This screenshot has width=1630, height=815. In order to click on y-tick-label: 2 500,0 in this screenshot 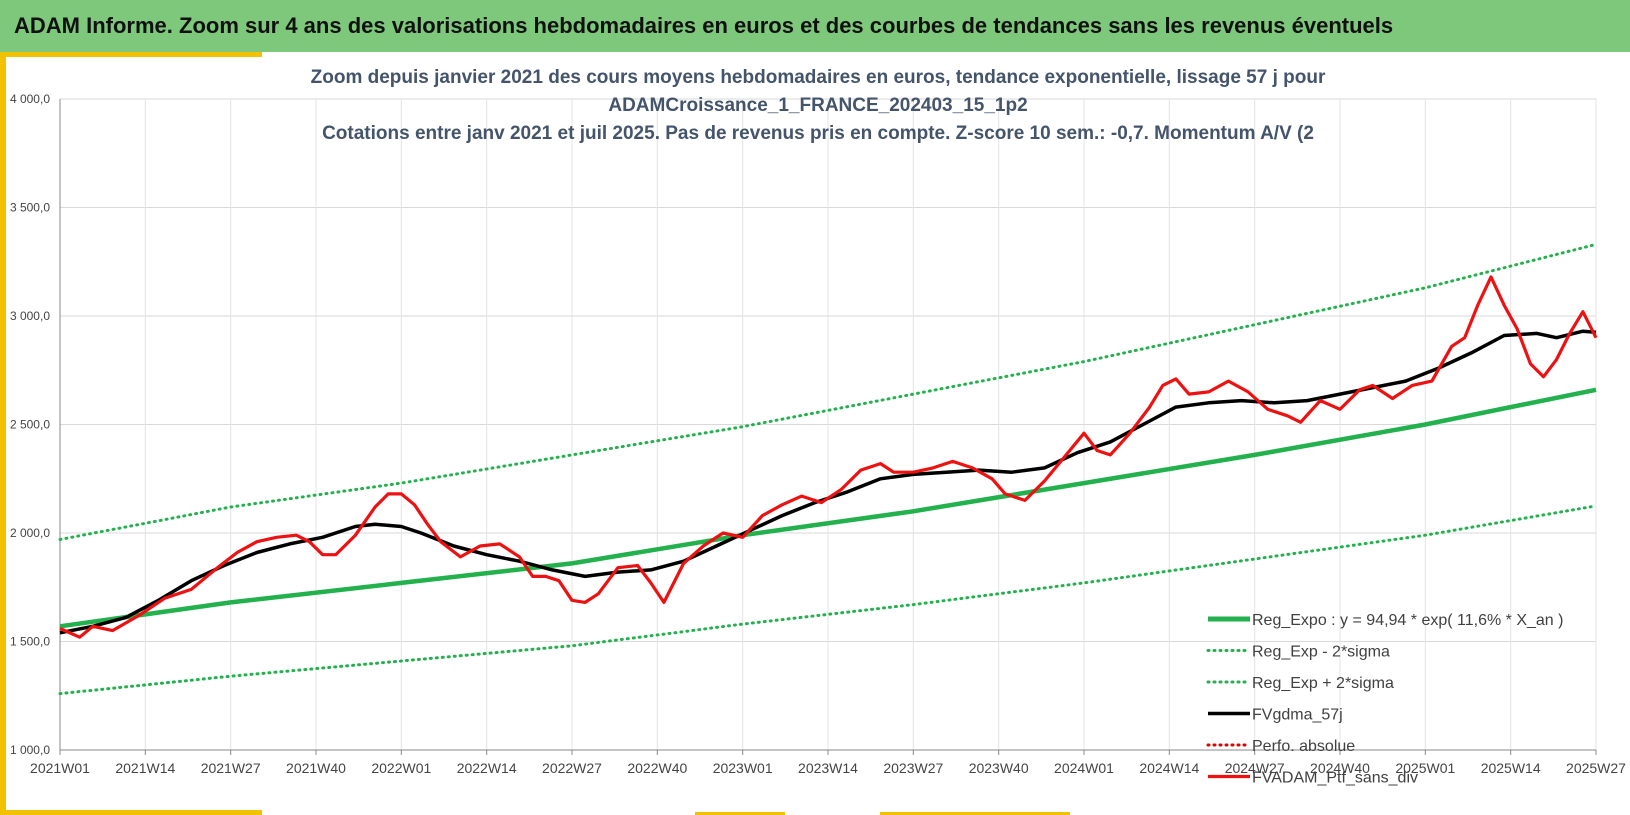, I will do `click(30, 425)`.